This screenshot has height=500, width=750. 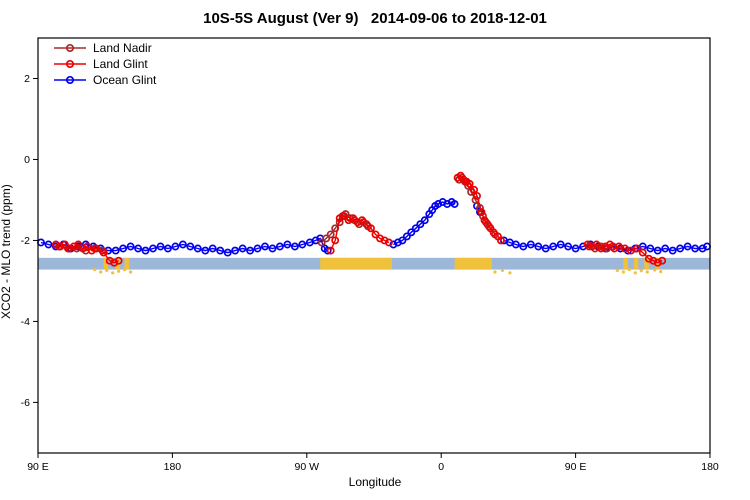 What do you see at coordinates (6, 251) in the screenshot?
I see `y-axis-label: XCO2 - MLO trend (ppm)` at bounding box center [6, 251].